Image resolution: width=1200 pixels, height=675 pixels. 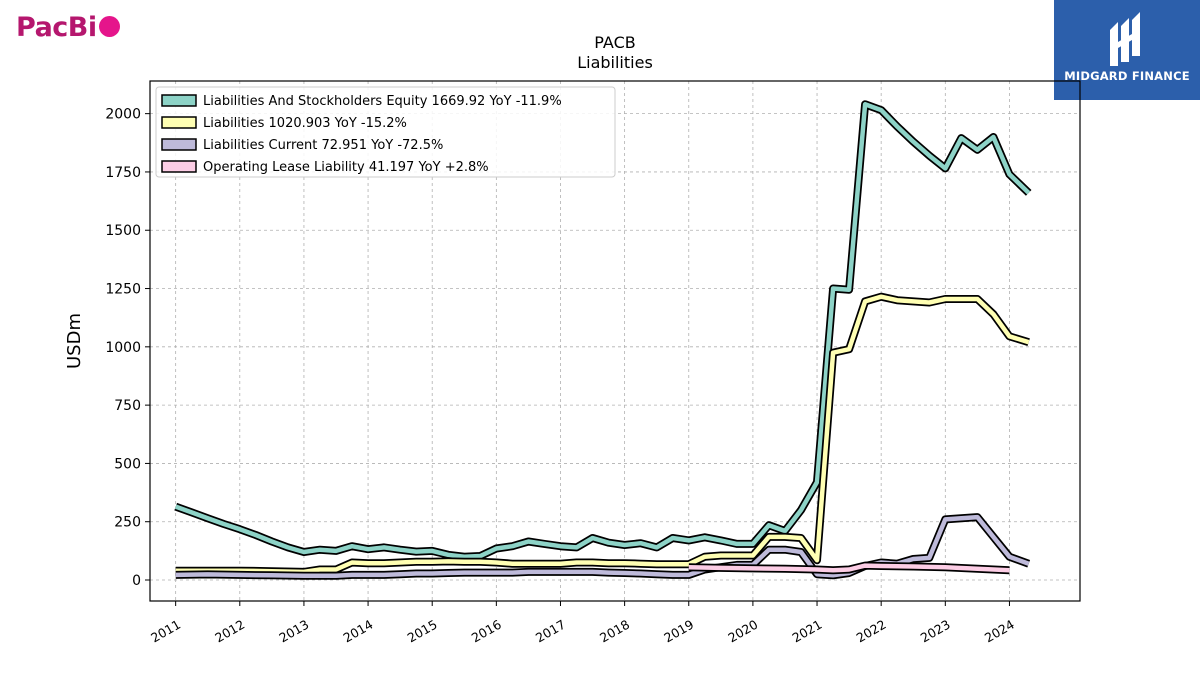 I want to click on y-tick-label: 500, so click(x=127, y=464).